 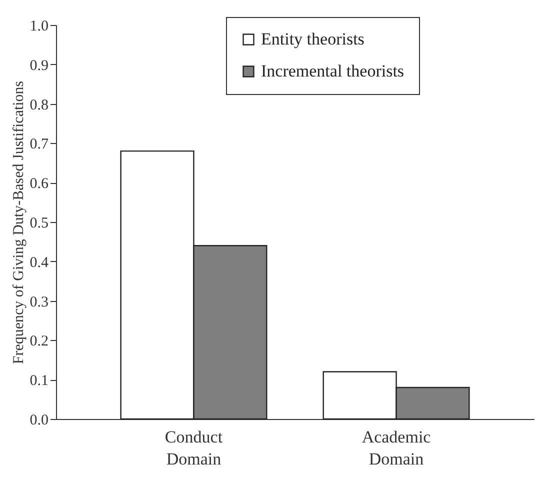 I want to click on x-tick-label: Academic Domain, so click(x=397, y=448).